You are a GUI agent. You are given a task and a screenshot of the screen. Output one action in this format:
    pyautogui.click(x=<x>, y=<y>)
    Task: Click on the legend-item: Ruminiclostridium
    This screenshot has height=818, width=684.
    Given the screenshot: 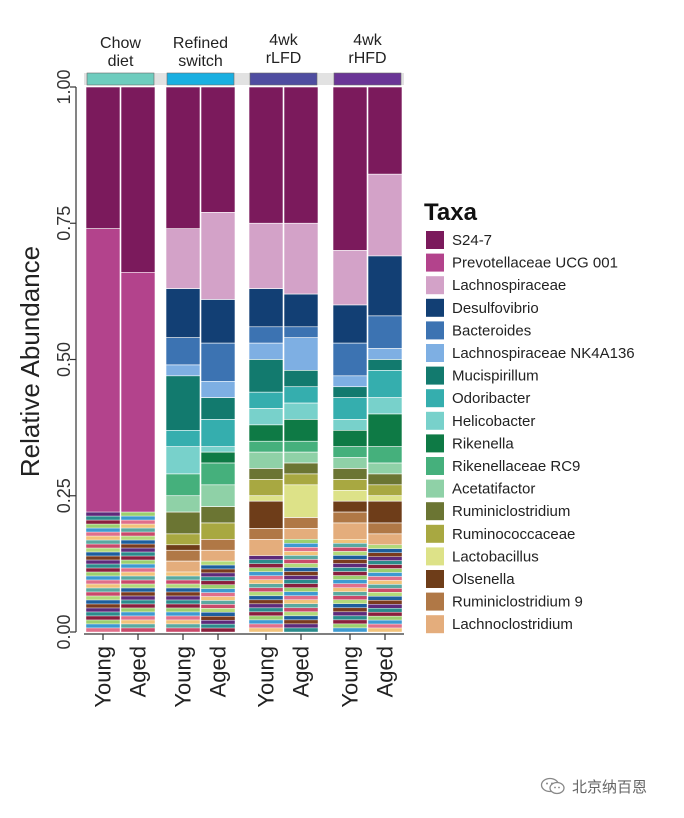 What is the action you would take?
    pyautogui.click(x=498, y=511)
    